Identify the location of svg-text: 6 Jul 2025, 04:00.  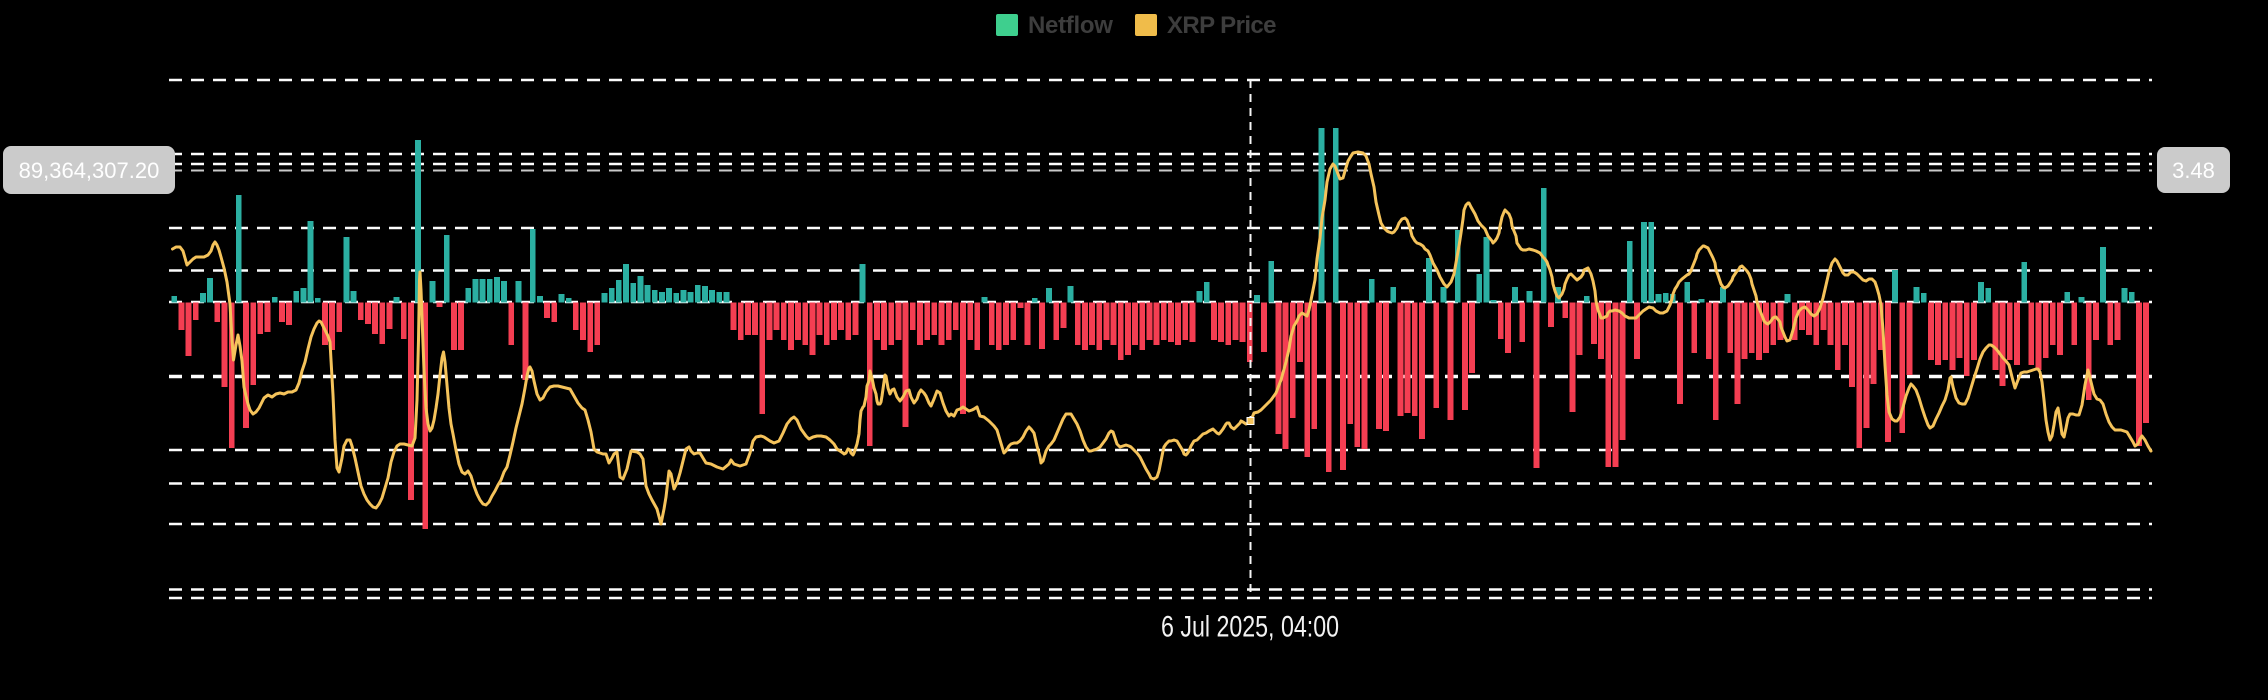
(1250, 627).